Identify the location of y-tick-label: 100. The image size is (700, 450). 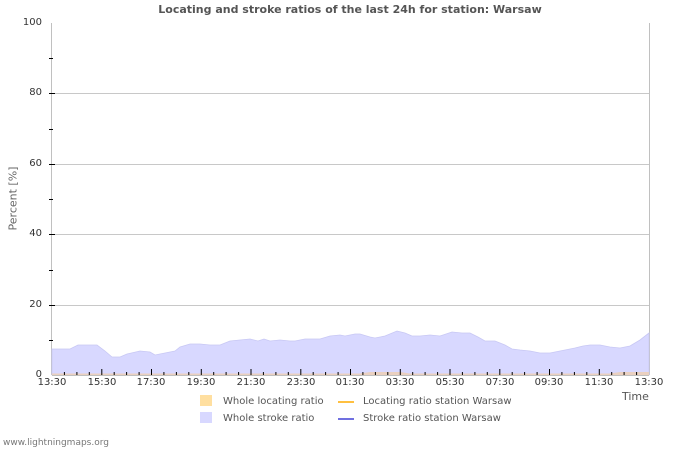
(32, 22).